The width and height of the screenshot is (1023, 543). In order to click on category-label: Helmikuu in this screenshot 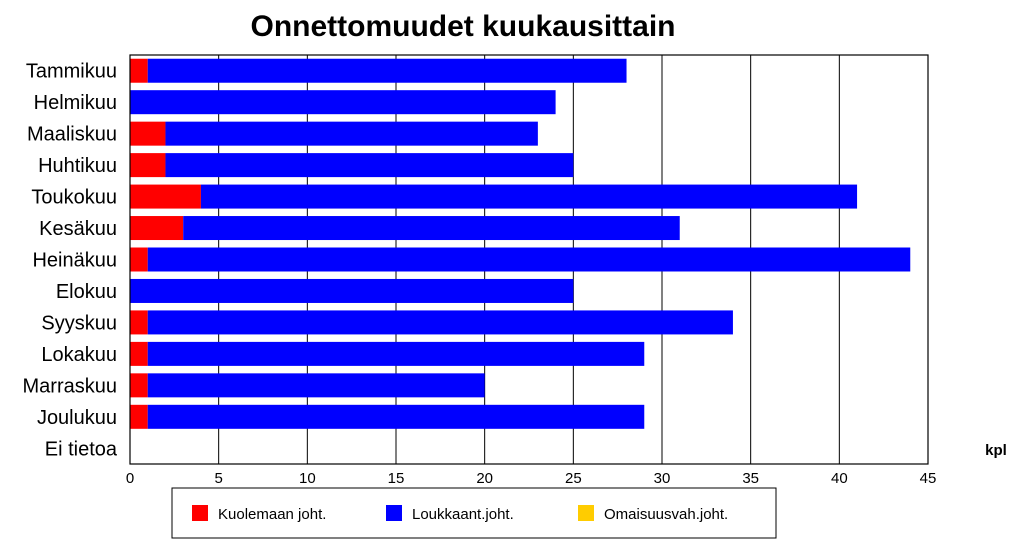, I will do `click(75, 103)`.